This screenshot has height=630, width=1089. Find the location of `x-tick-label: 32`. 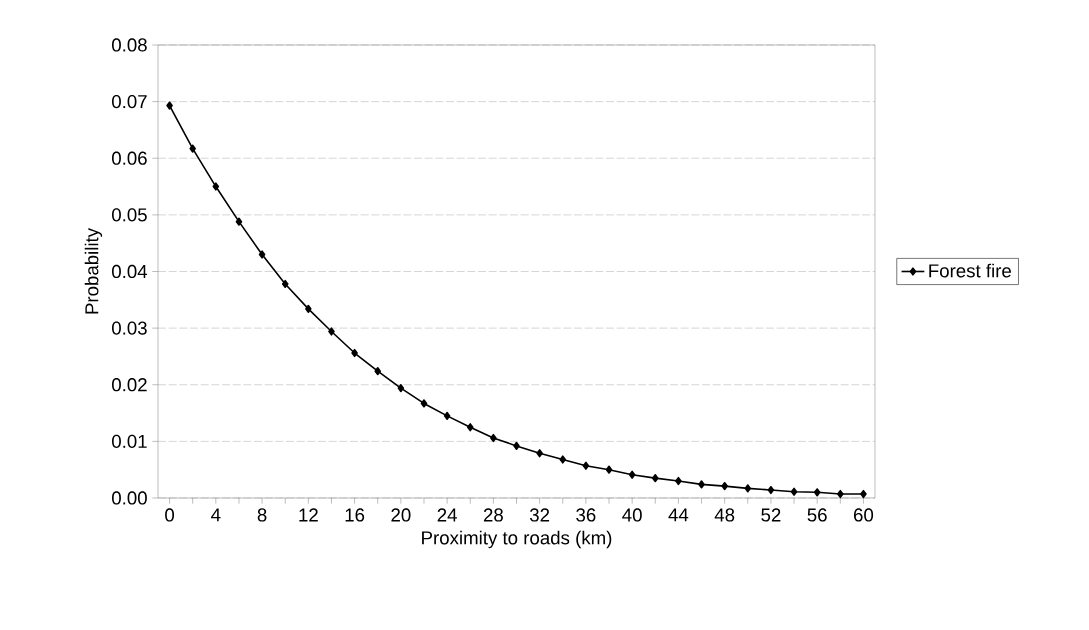

x-tick-label: 32 is located at coordinates (539, 515).